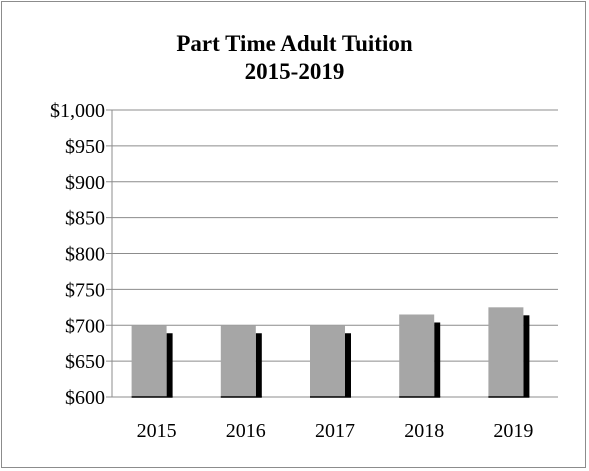 Image resolution: width=589 pixels, height=471 pixels. Describe the element at coordinates (294, 58) in the screenshot. I see `chart-title-block: Part Time Adult Tuition 2015-2019` at that location.